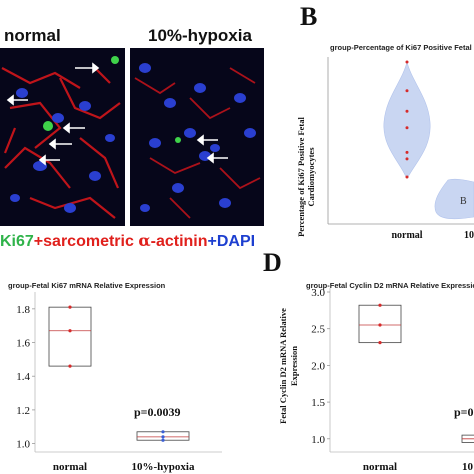 This screenshot has width=474, height=474. What do you see at coordinates (179, 241) in the screenshot?
I see `legend-actinin: -actinin` at bounding box center [179, 241].